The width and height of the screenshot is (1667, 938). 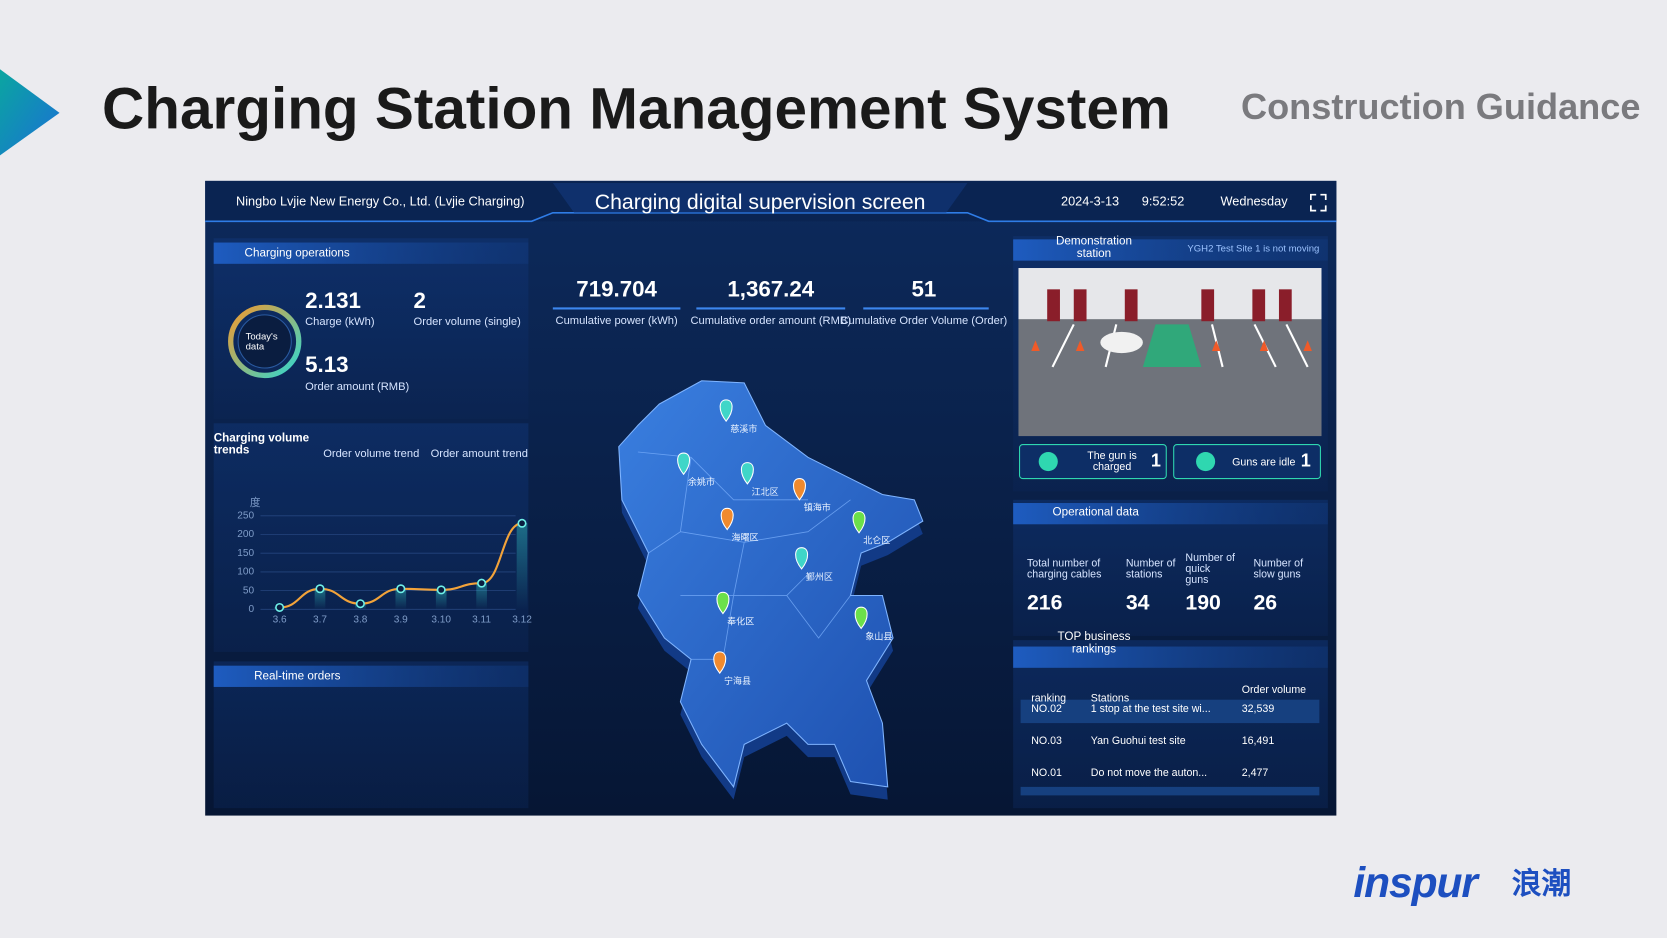 What do you see at coordinates (245, 515) in the screenshot?
I see `y-tick-label: 250` at bounding box center [245, 515].